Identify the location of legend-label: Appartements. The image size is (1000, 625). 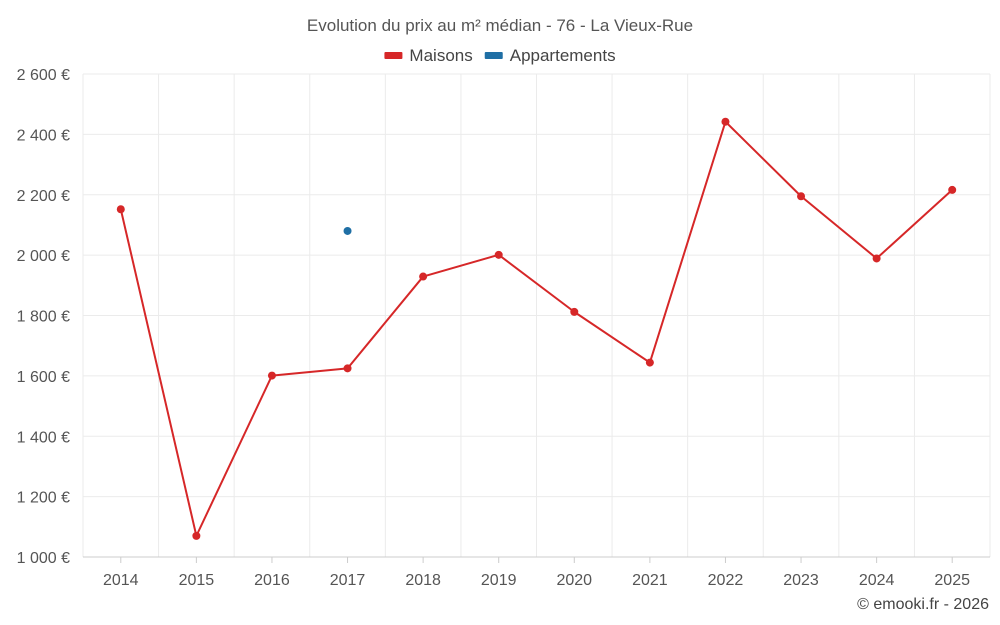
(563, 55).